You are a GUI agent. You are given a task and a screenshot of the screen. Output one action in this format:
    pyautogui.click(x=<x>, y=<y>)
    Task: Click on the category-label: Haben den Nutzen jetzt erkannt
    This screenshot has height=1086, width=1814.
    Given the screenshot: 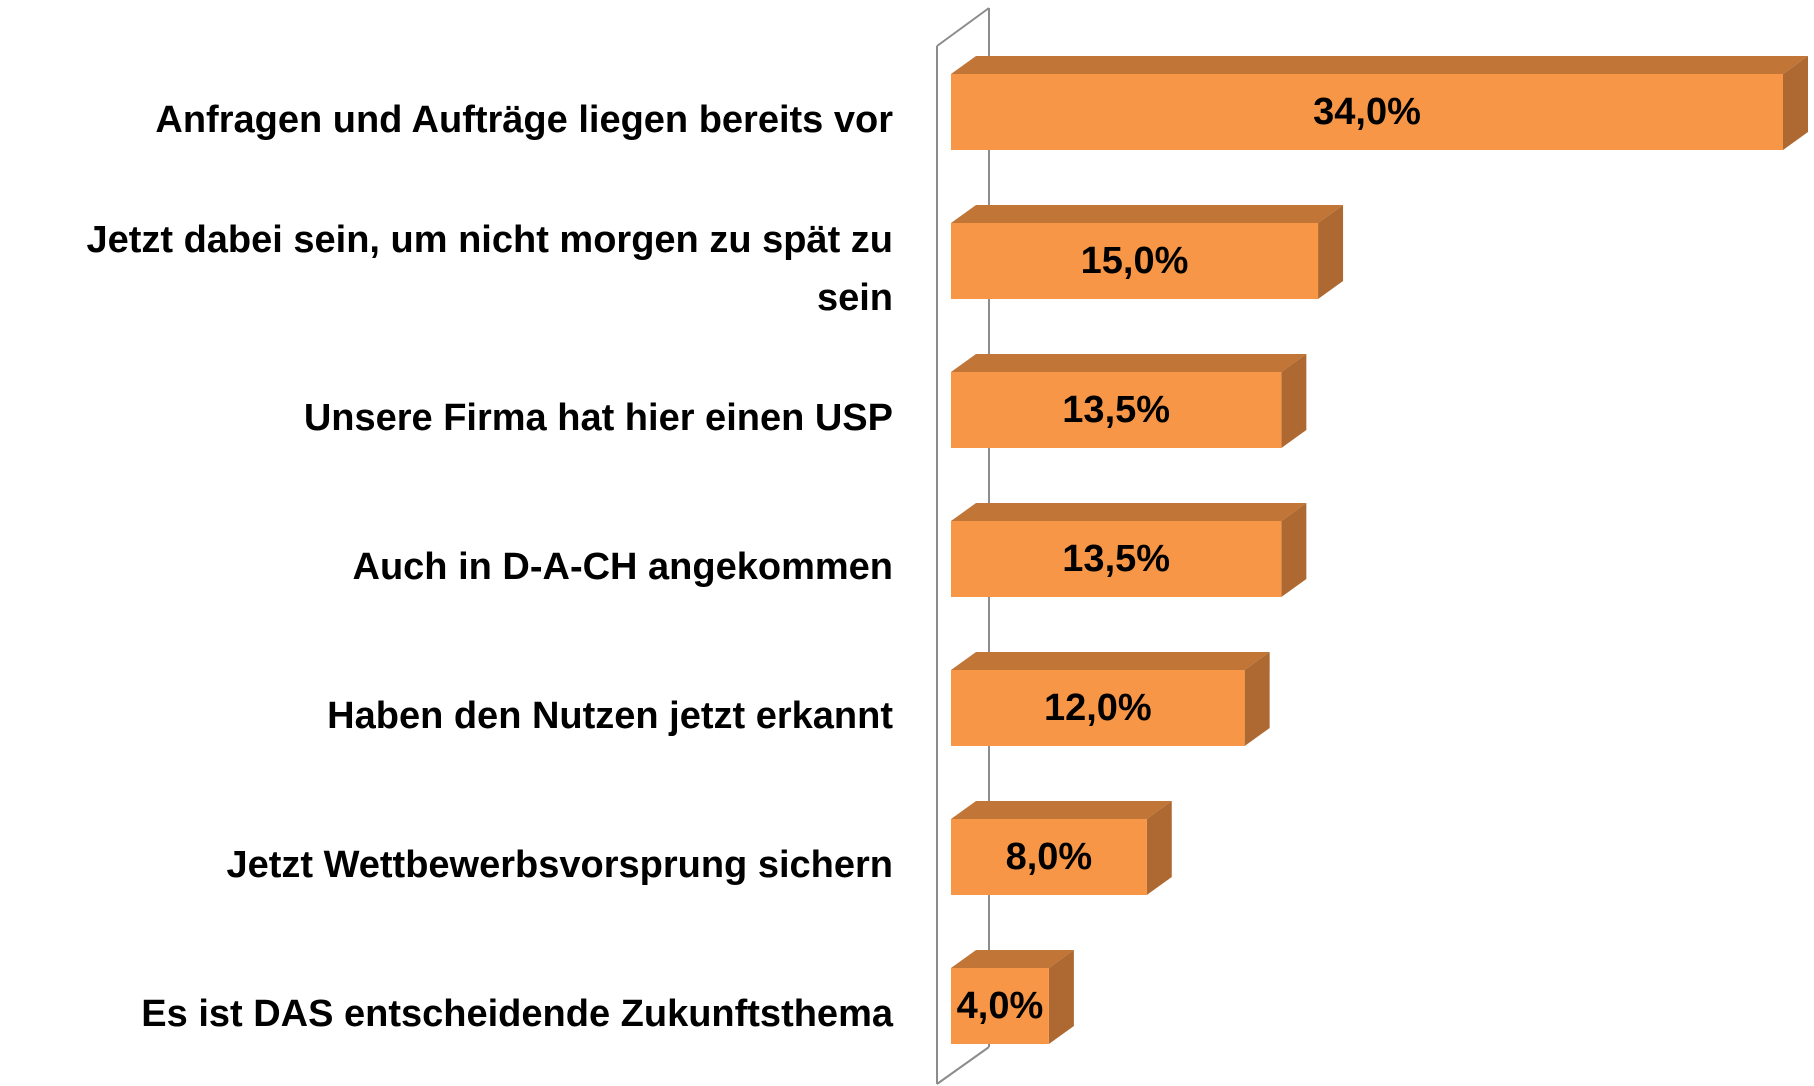 What is the action you would take?
    pyautogui.click(x=610, y=716)
    